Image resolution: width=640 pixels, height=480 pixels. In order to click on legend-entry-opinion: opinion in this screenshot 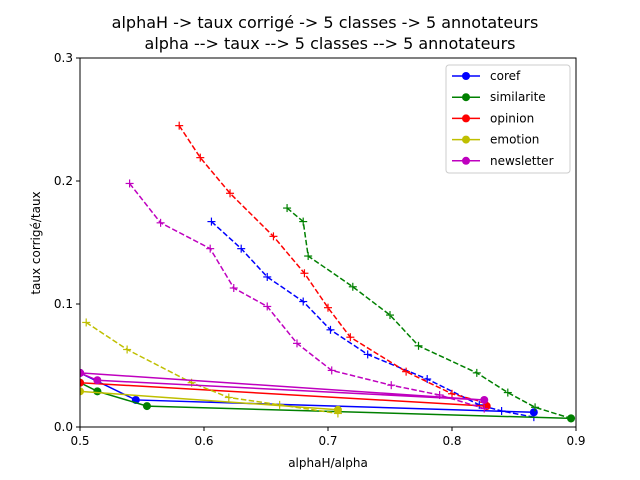, I will do `click(493, 118)`.